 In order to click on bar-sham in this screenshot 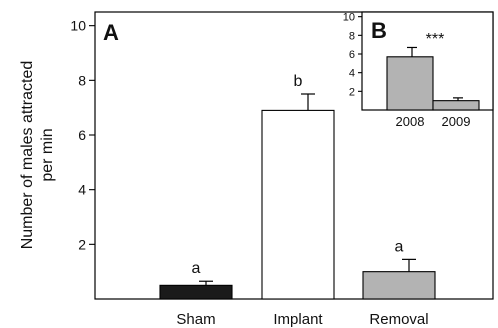, I will do `click(196, 292)`.